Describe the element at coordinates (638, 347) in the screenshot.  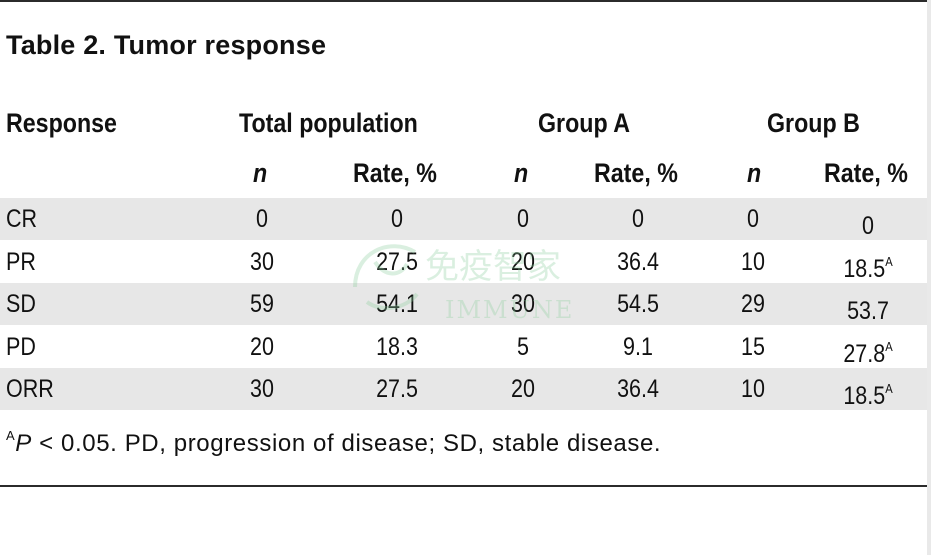
I see `group-a-rate: 9.1` at that location.